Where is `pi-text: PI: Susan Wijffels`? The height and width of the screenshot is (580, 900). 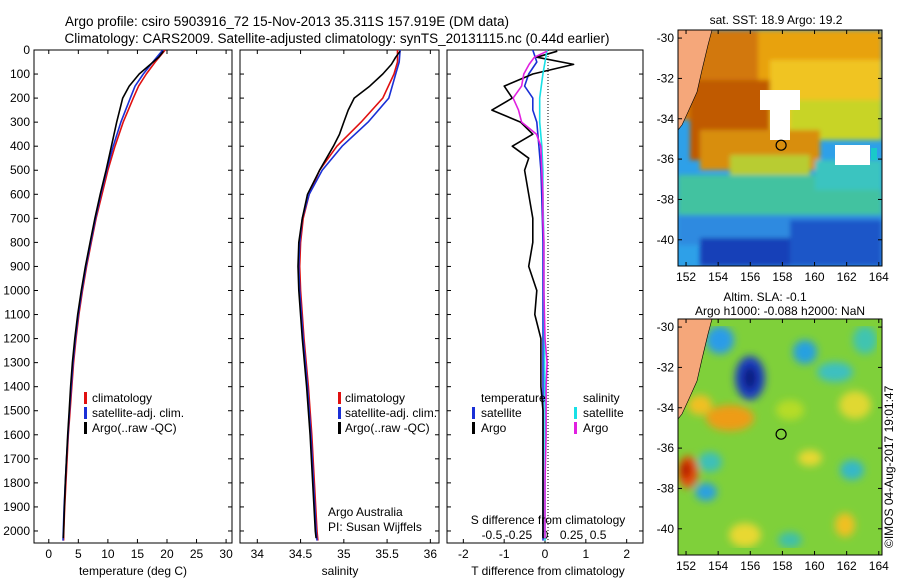 pi-text: PI: Susan Wijffels is located at coordinates (375, 527).